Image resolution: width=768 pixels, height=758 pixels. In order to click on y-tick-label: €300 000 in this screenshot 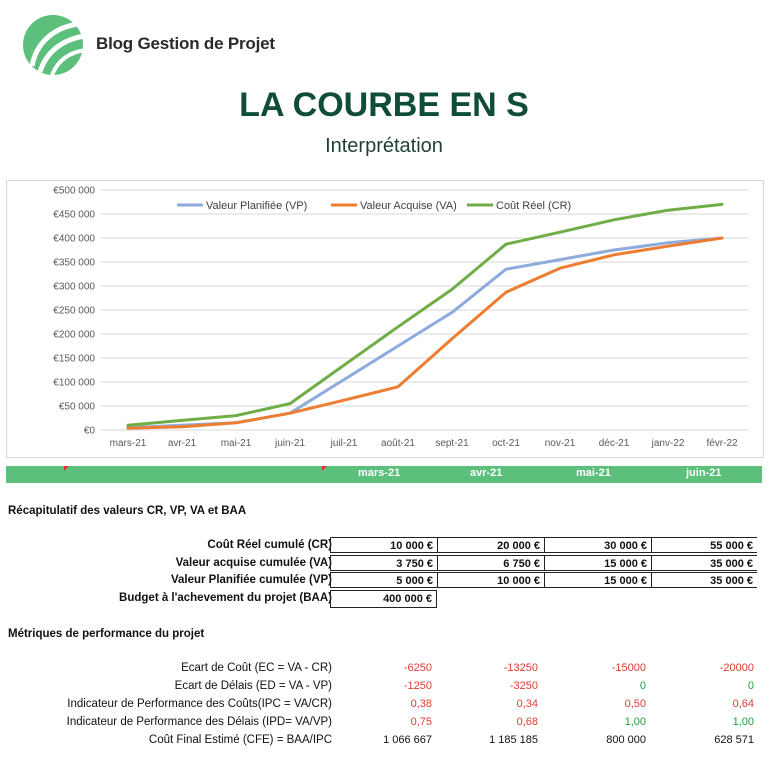, I will do `click(74, 287)`.